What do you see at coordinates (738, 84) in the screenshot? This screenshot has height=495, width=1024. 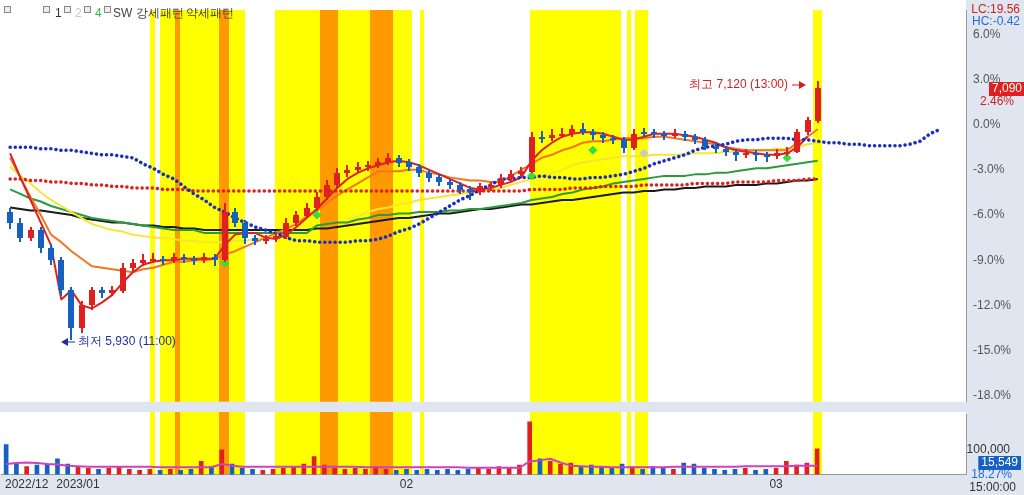 I see `annotation: 최고 7,120 (13:00)` at bounding box center [738, 84].